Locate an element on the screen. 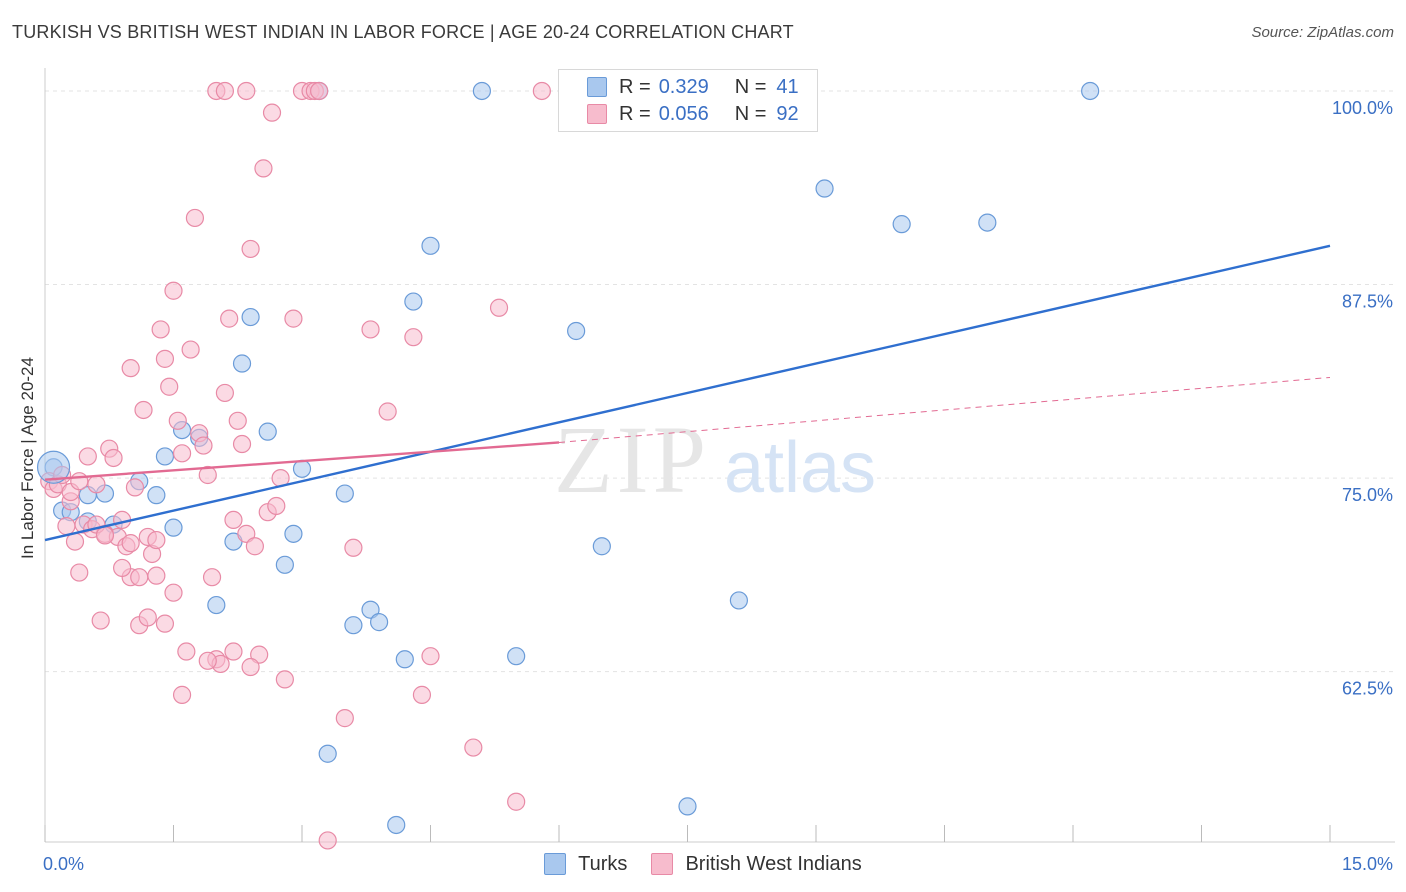 Image resolution: width=1406 pixels, height=892 pixels. legend-row-turks: R = 0.329 N = 41 is located at coordinates (679, 87).